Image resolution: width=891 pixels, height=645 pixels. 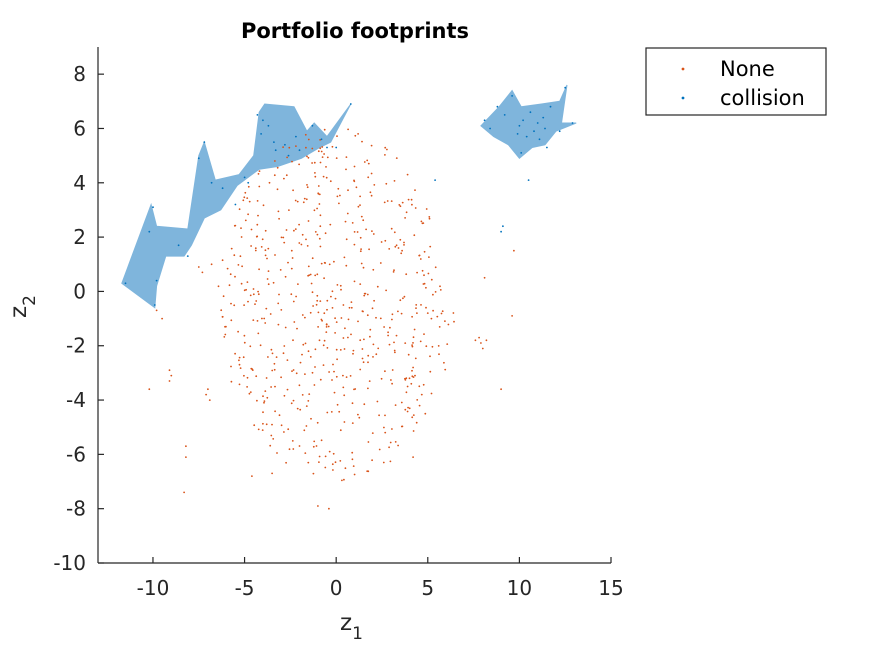 What do you see at coordinates (79, 183) in the screenshot?
I see `y-tick-label: 4` at bounding box center [79, 183].